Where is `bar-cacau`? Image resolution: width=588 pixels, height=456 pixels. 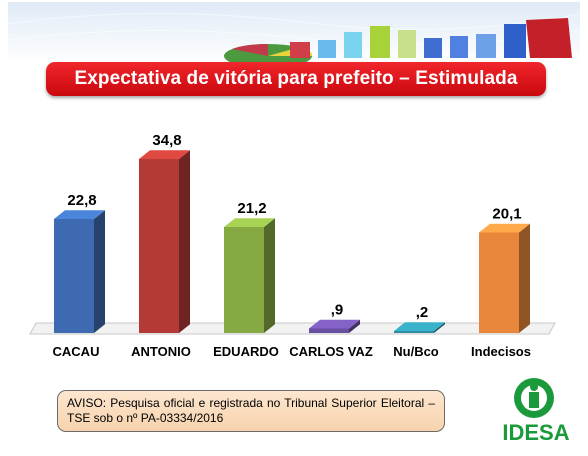 bar-cacau is located at coordinates (79, 271).